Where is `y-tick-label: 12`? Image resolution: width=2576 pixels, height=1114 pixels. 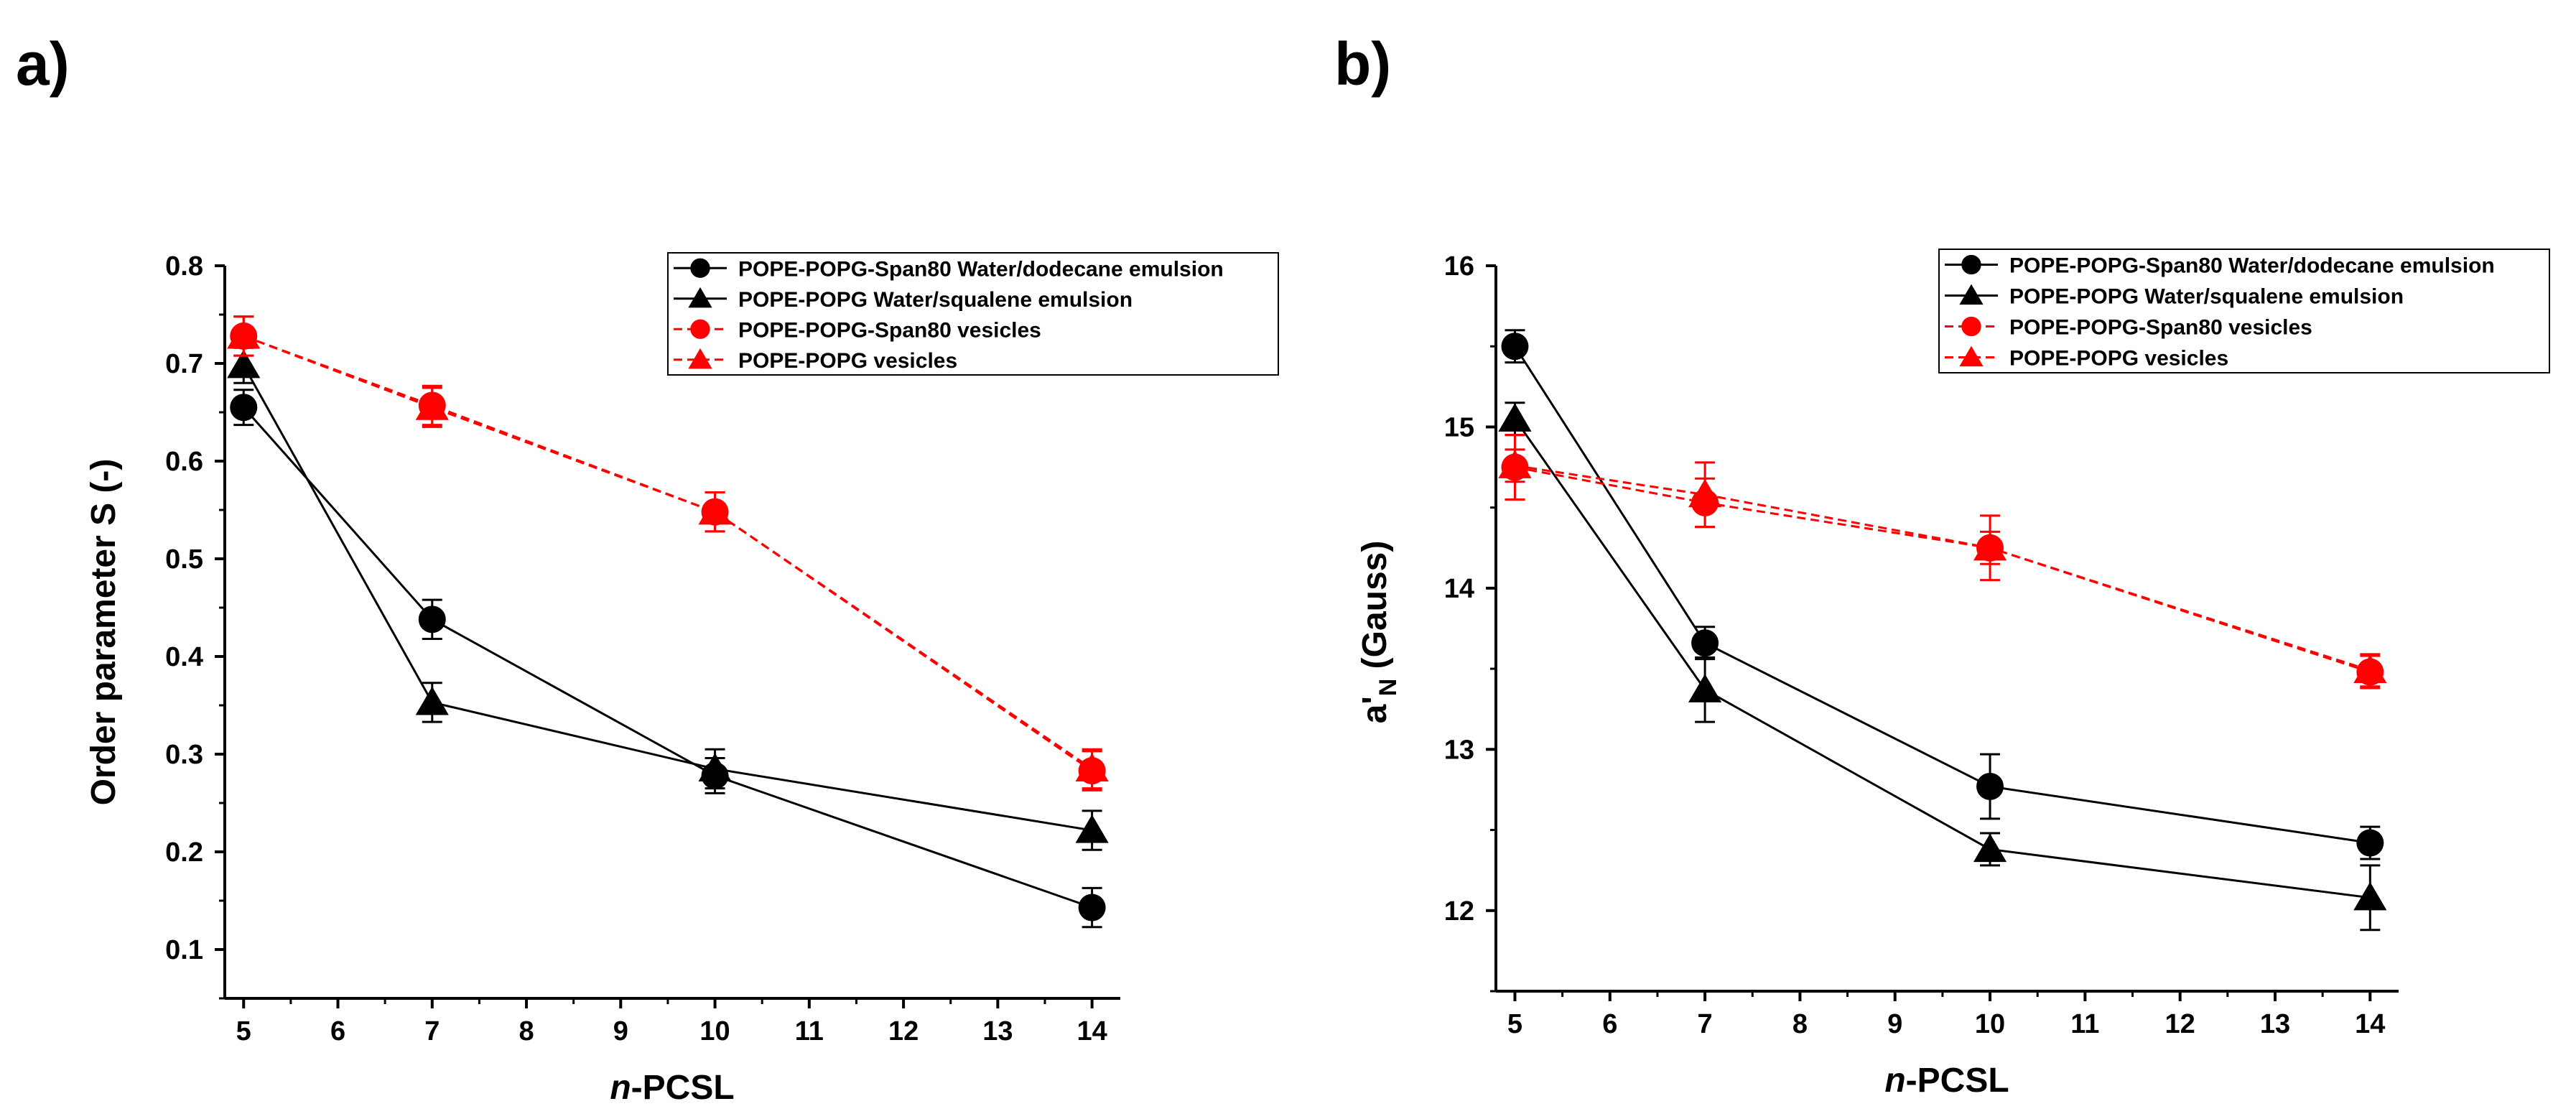
y-tick-label: 12 is located at coordinates (1459, 911).